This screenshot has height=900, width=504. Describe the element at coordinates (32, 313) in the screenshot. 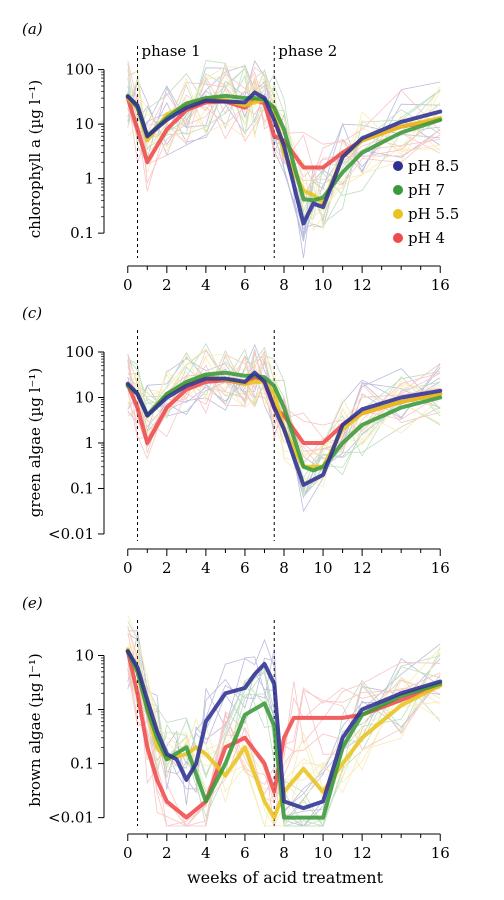

I see `panel-label: (c)` at that location.